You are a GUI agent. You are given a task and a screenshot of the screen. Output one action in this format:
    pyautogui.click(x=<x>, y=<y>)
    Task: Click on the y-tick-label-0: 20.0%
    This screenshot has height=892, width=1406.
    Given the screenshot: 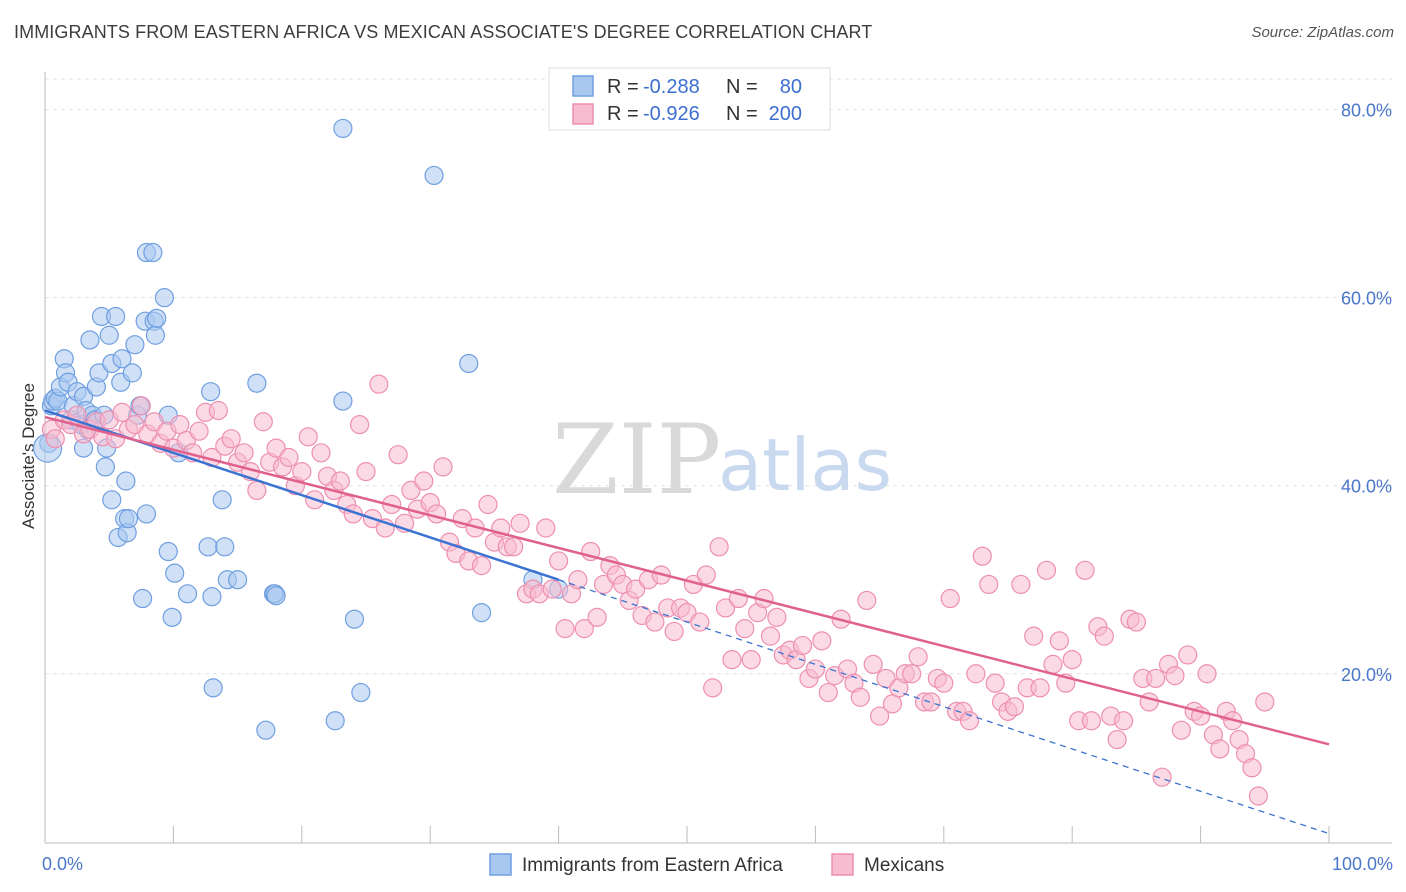 What is the action you would take?
    pyautogui.click(x=1366, y=675)
    